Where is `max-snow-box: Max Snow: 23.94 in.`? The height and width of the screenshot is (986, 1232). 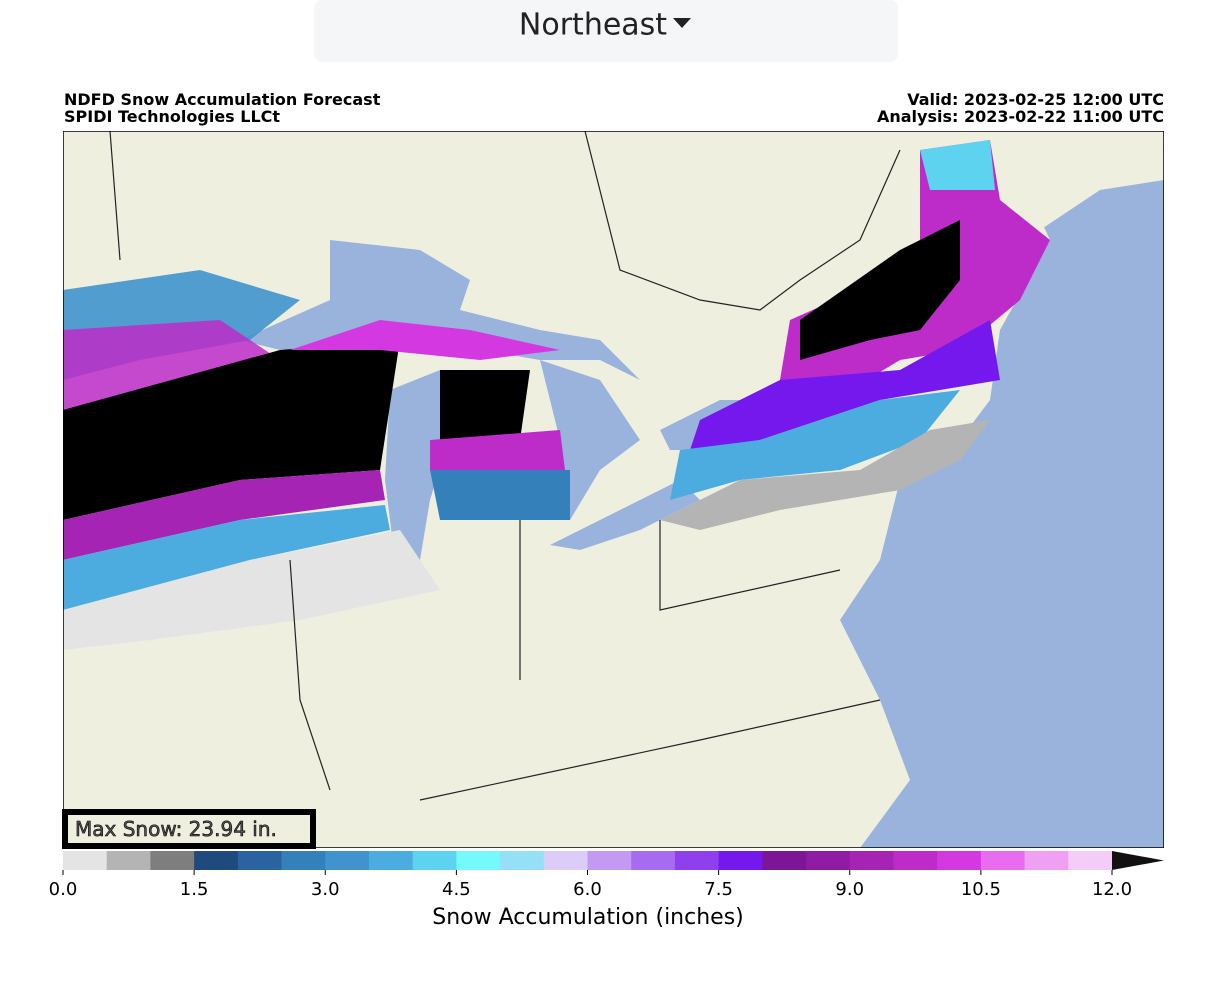
max-snow-box: Max Snow: 23.94 in. is located at coordinates (189, 829).